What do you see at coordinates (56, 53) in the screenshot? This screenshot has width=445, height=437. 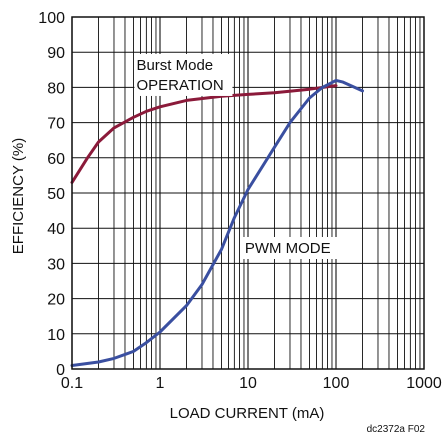 I see `y-tick-label: 90` at bounding box center [56, 53].